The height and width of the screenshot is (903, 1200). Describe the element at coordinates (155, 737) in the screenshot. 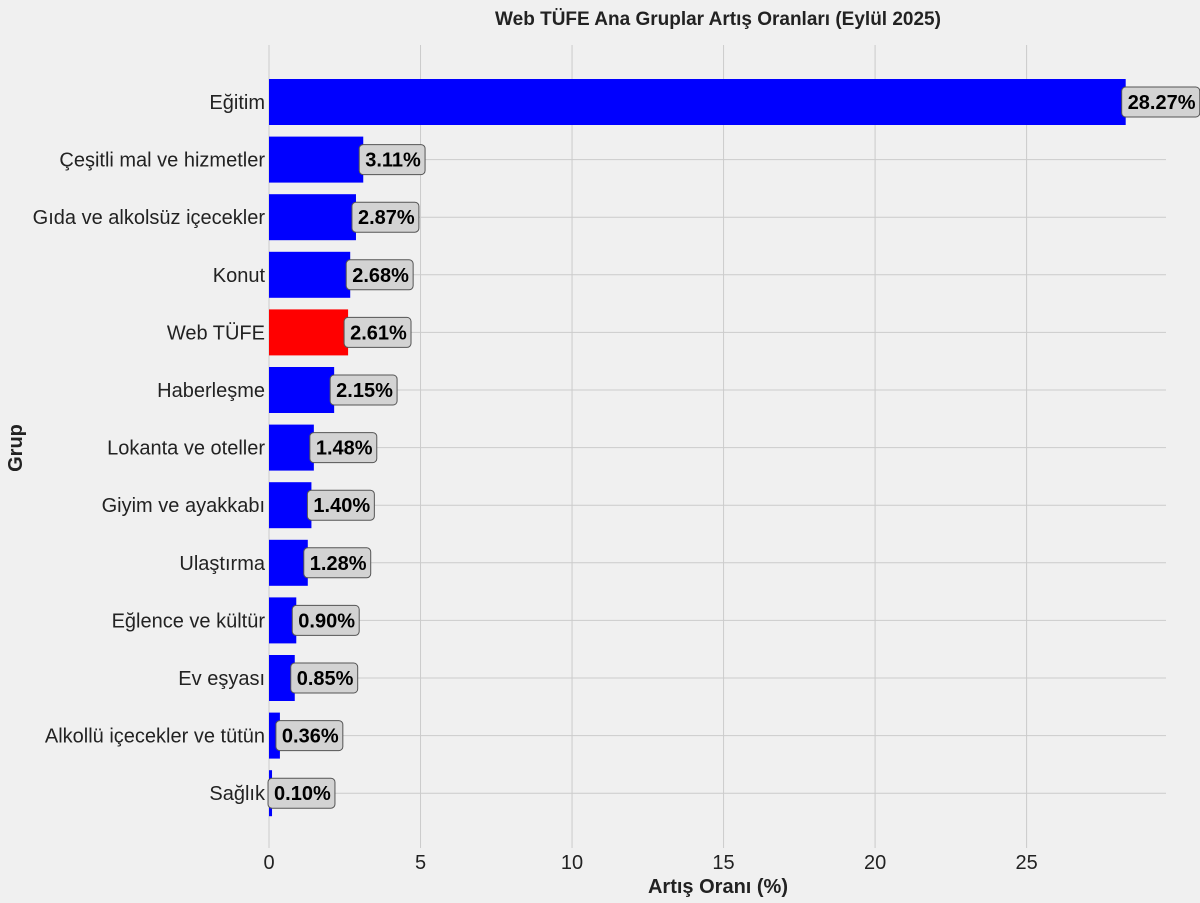

I see `y-tick-label: Alkollü içecekler ve tütün` at that location.